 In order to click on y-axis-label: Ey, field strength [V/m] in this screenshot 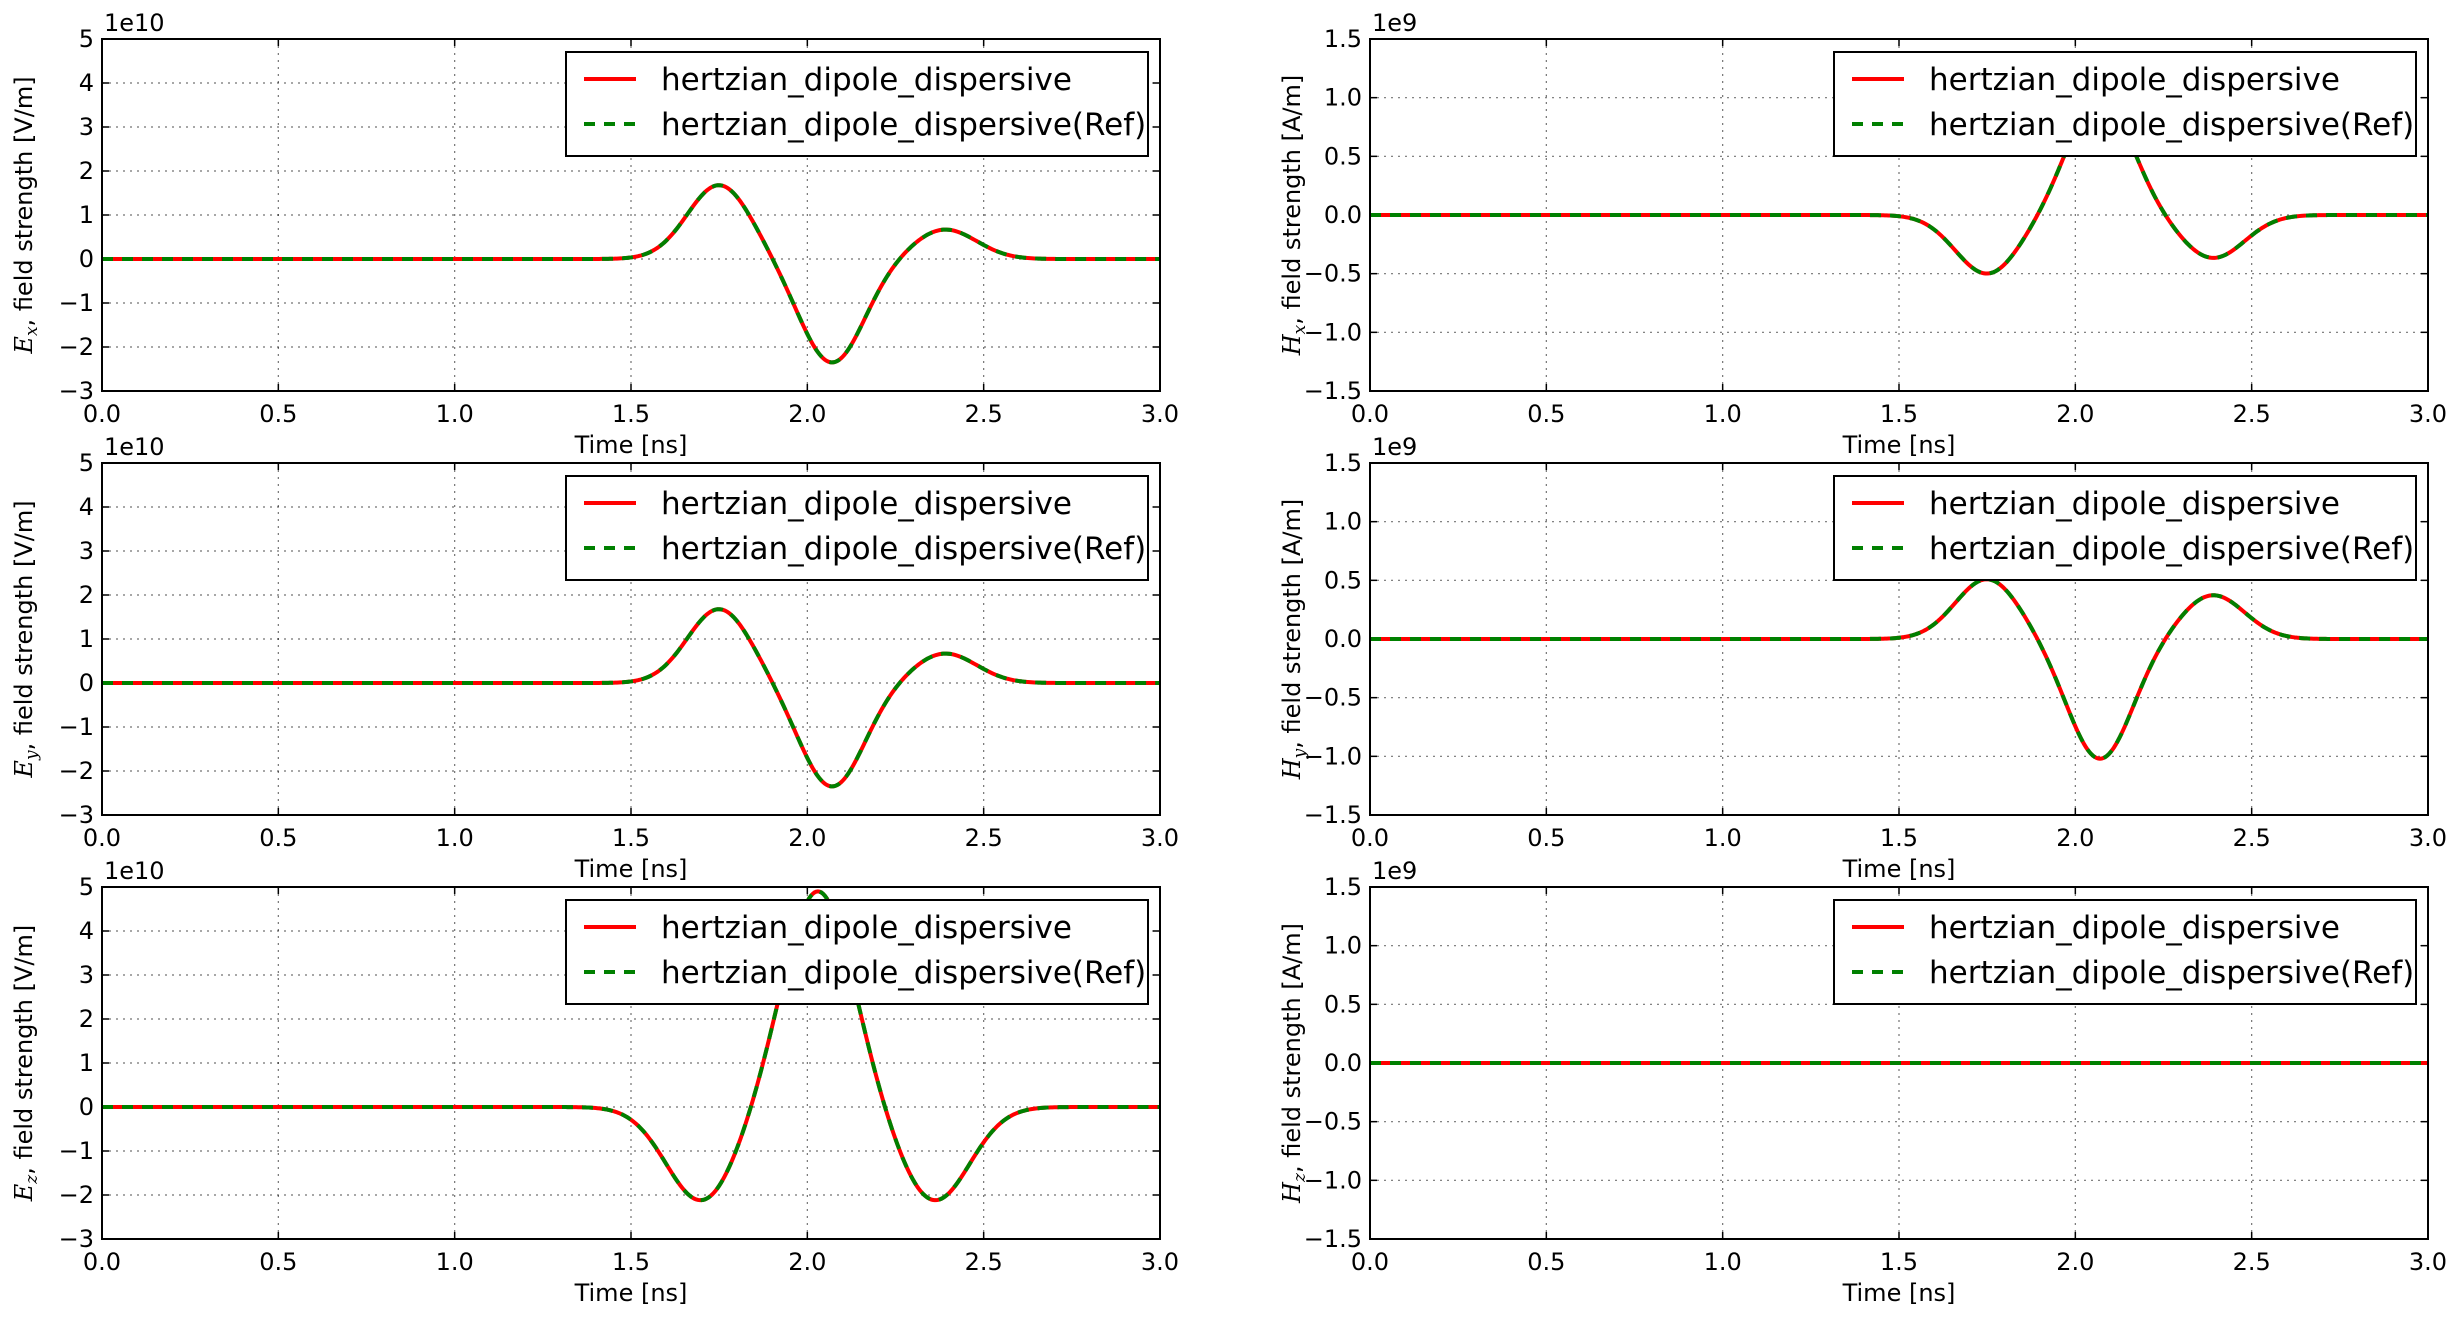, I will do `click(26, 639)`.